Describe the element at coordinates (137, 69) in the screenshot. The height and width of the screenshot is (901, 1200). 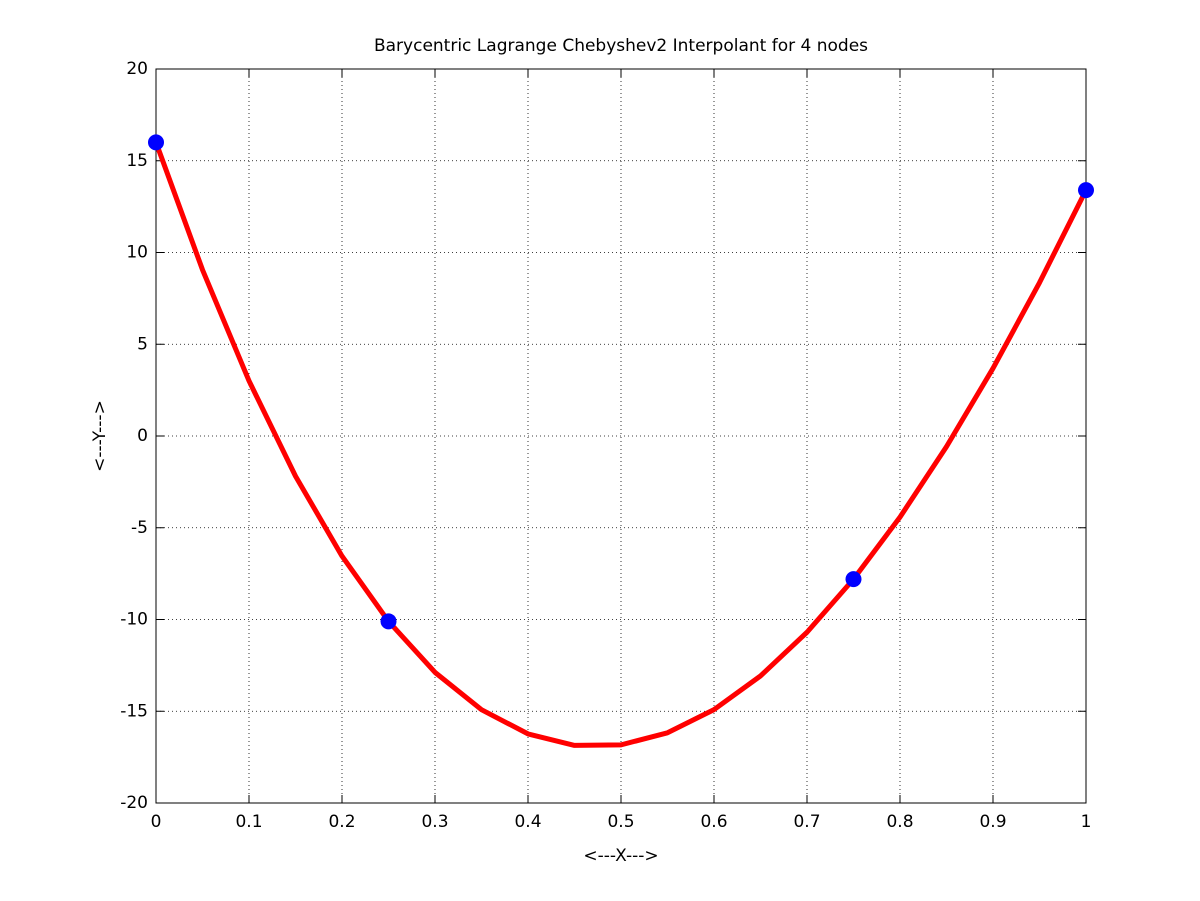
I see `y-tick-label: 20` at that location.